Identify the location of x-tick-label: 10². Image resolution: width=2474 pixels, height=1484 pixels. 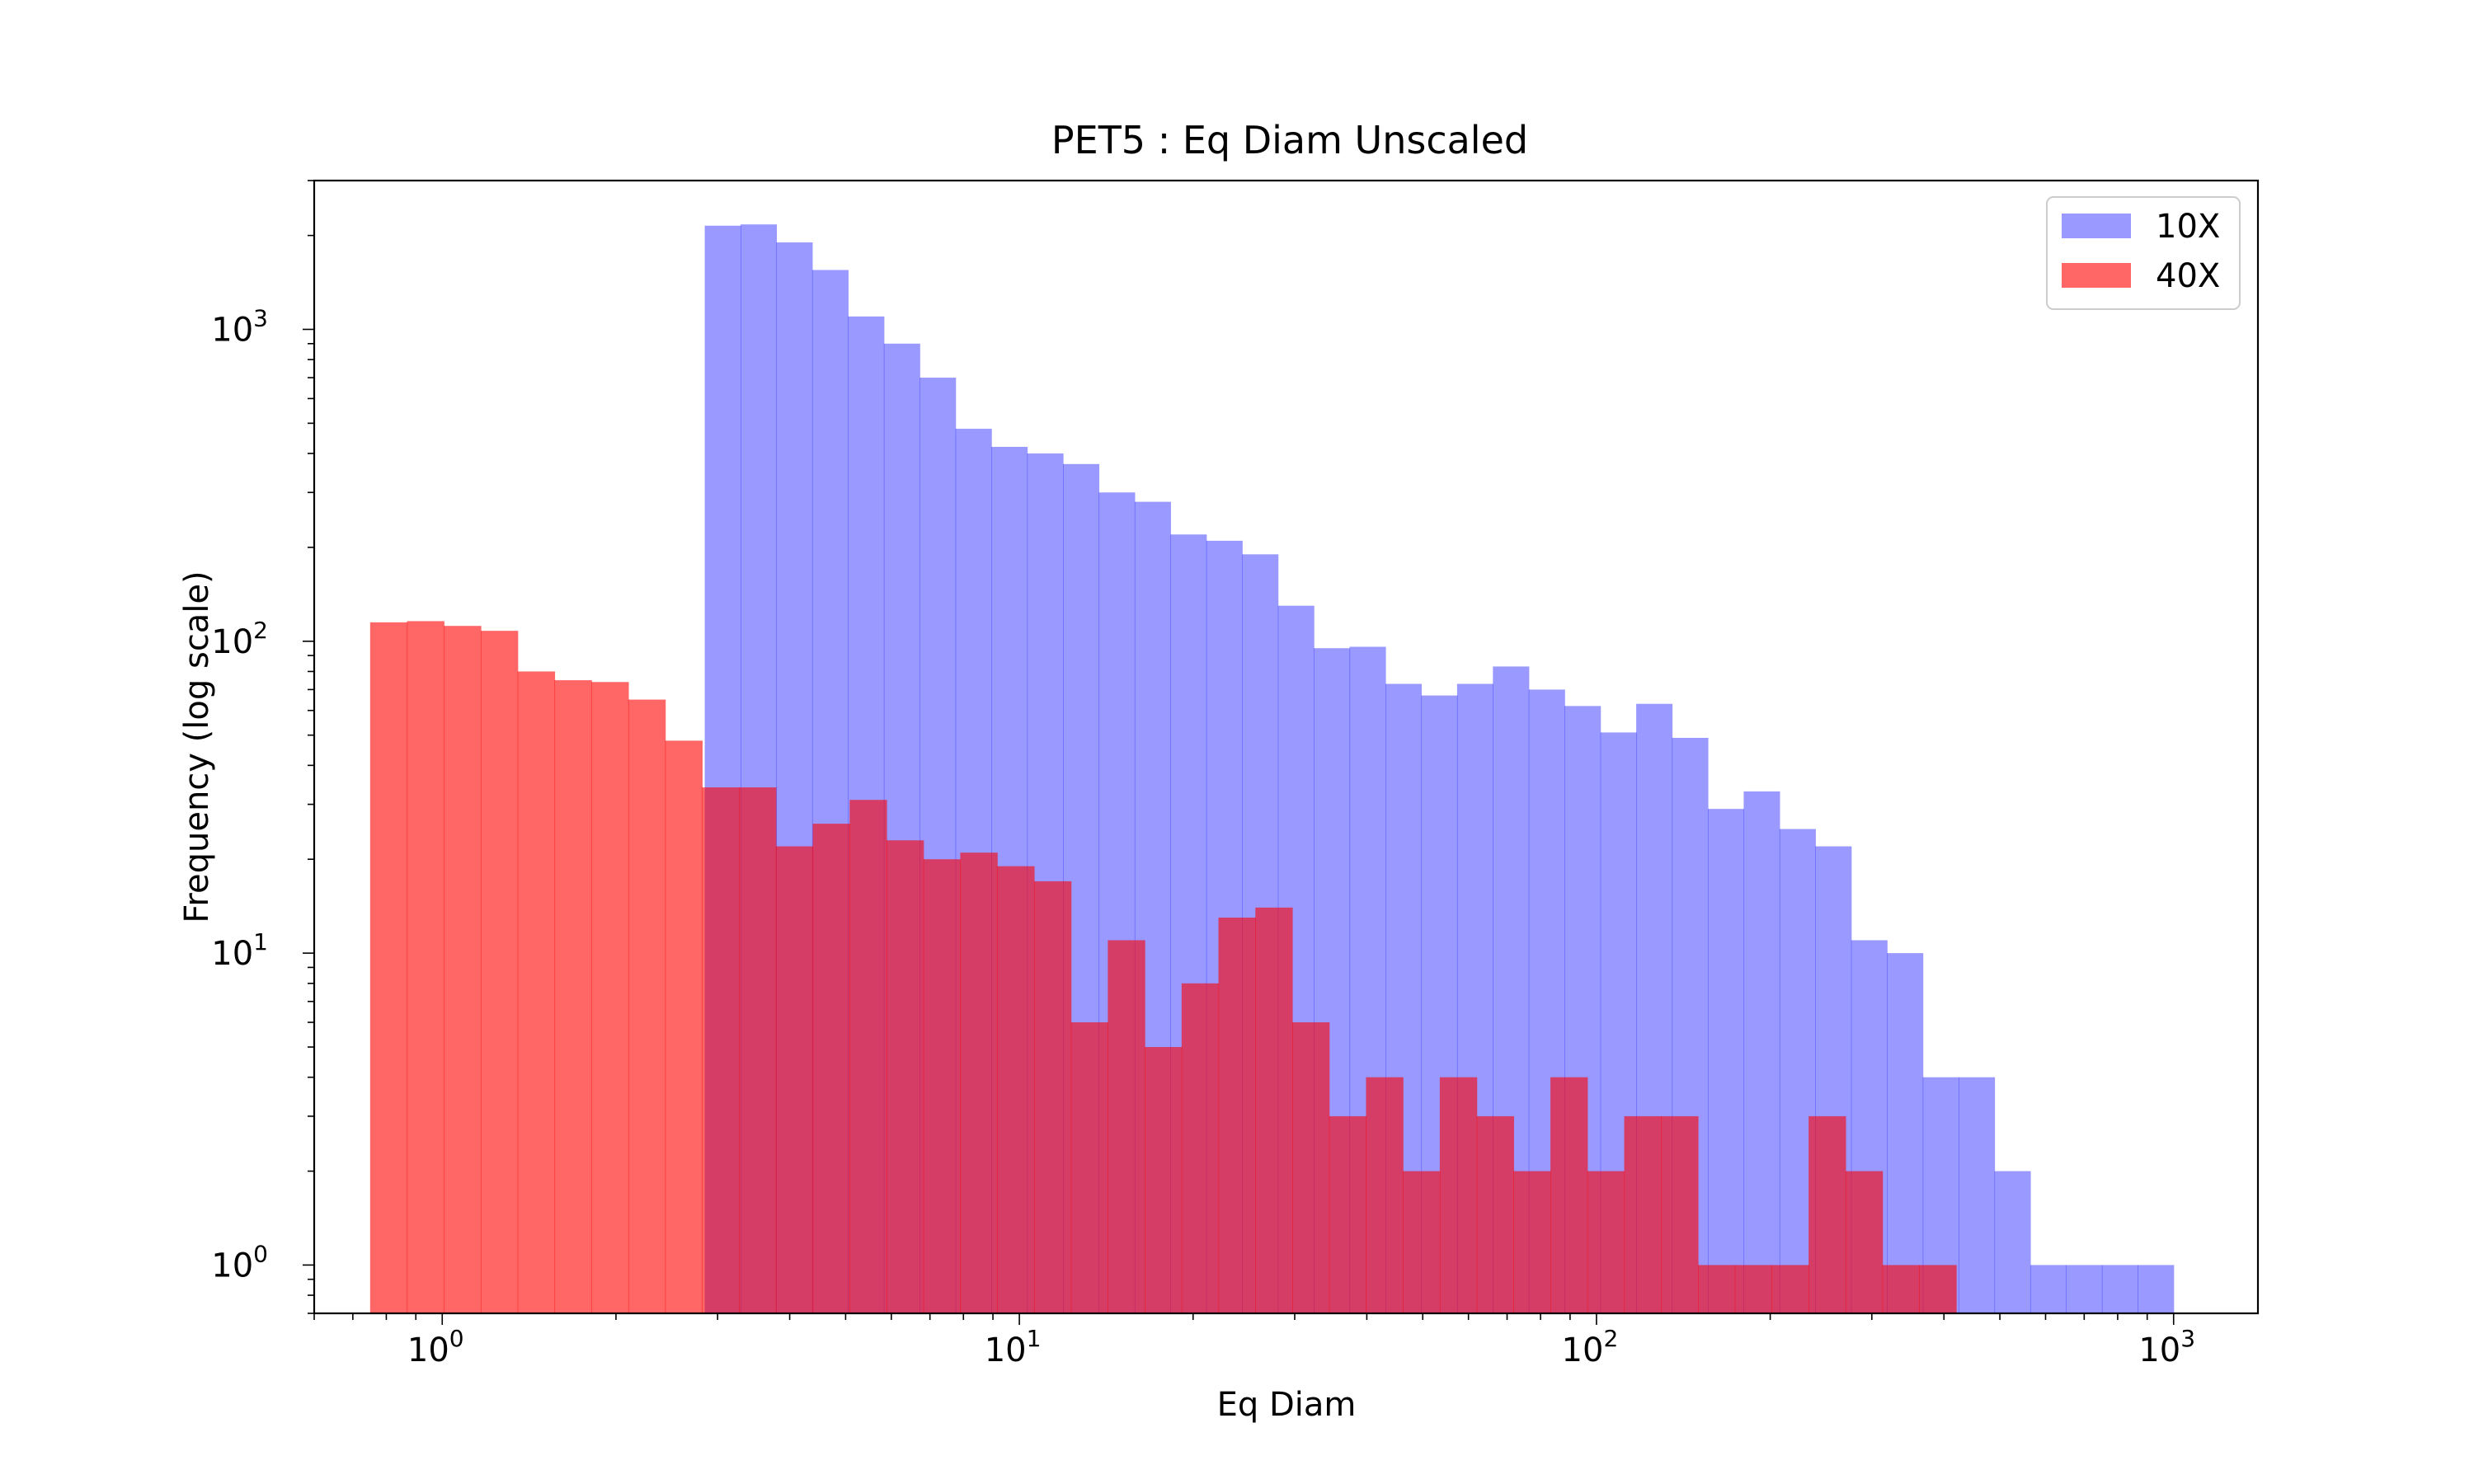
(1590, 1347).